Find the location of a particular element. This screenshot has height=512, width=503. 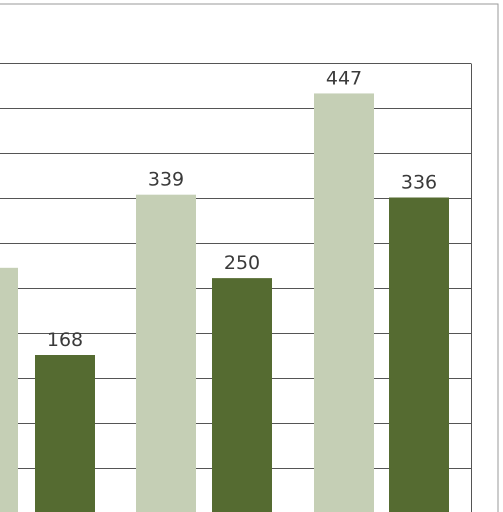

data-label-series-2-group-1: 168 is located at coordinates (65, 340).